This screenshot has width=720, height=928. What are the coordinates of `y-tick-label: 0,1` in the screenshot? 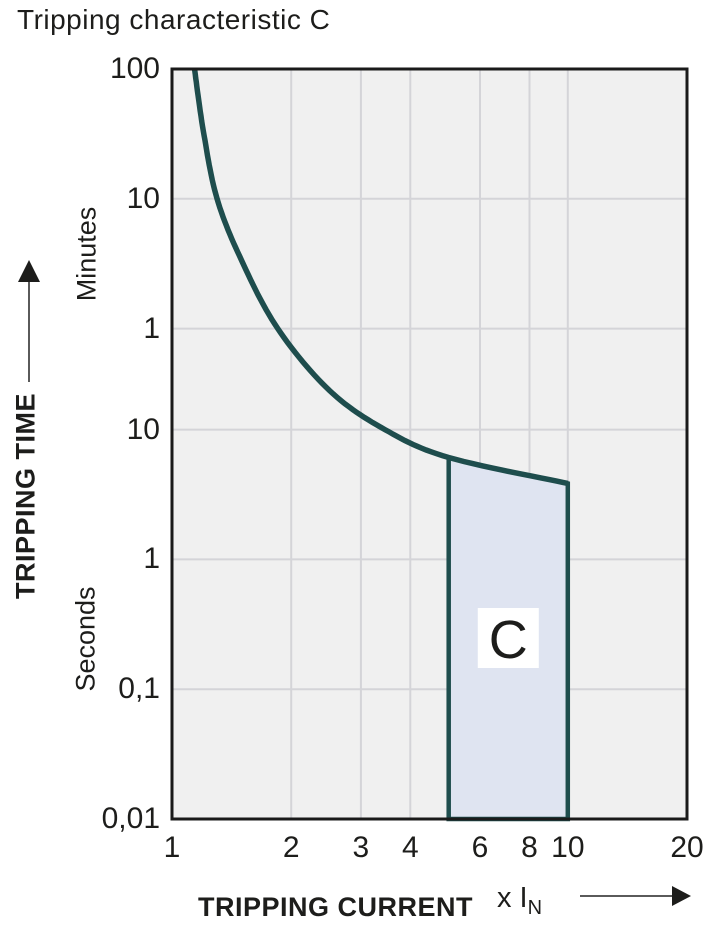 It's located at (139, 689).